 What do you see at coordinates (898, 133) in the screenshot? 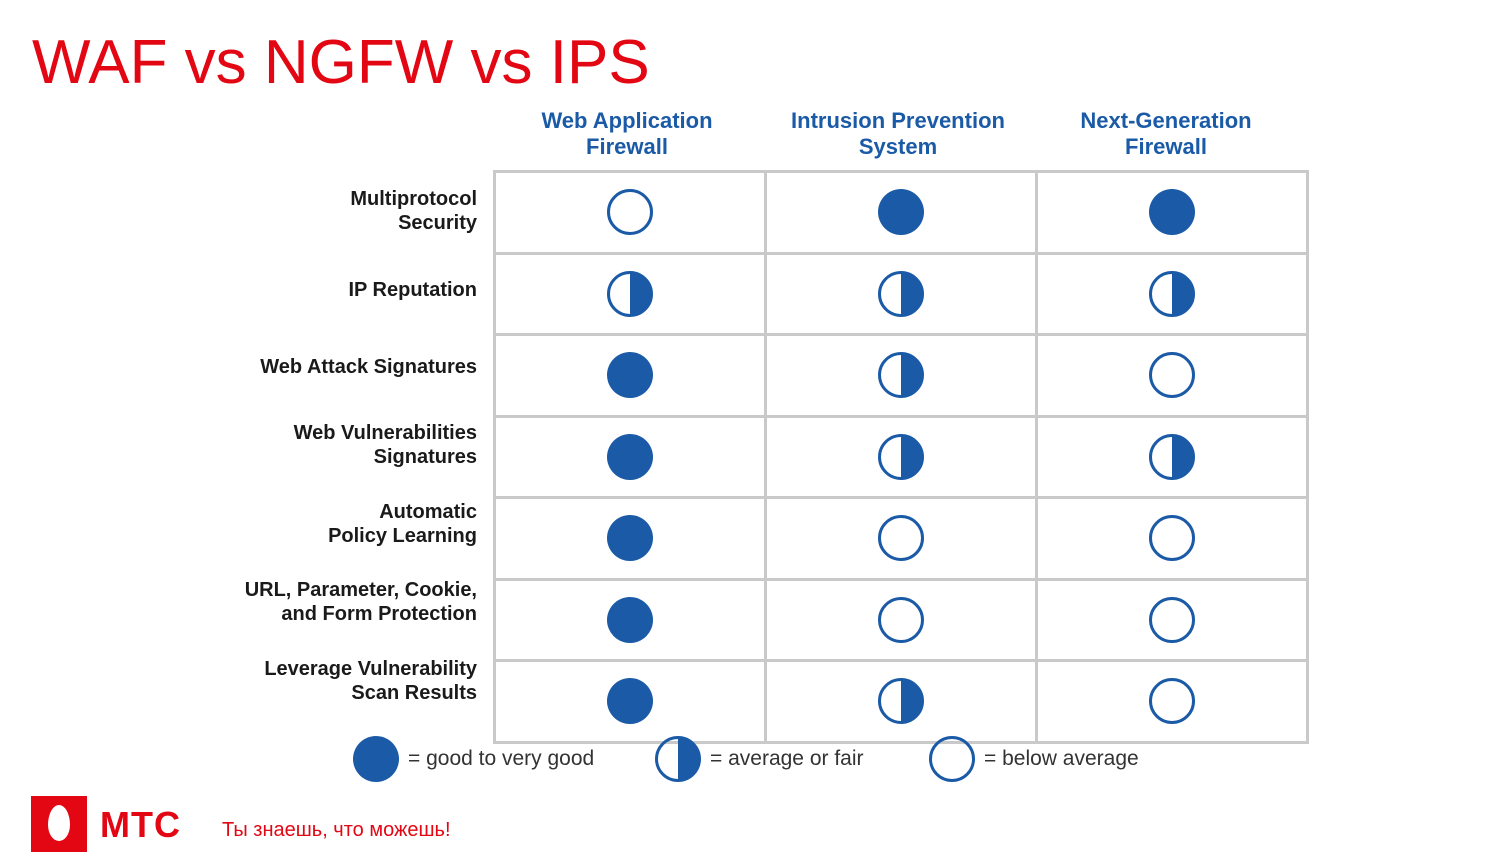
I see `column-header: Intrusion Prevention System` at bounding box center [898, 133].